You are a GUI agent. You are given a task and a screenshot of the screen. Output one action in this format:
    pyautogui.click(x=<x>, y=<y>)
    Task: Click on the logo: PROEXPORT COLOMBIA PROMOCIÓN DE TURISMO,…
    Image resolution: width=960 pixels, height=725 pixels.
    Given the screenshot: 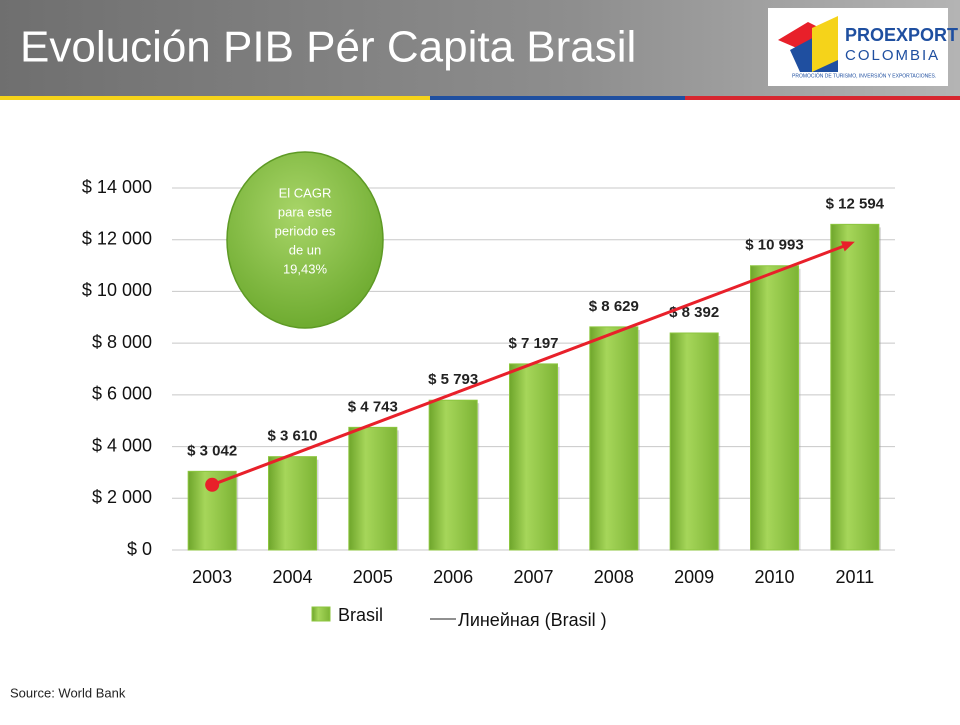 What is the action you would take?
    pyautogui.click(x=863, y=47)
    